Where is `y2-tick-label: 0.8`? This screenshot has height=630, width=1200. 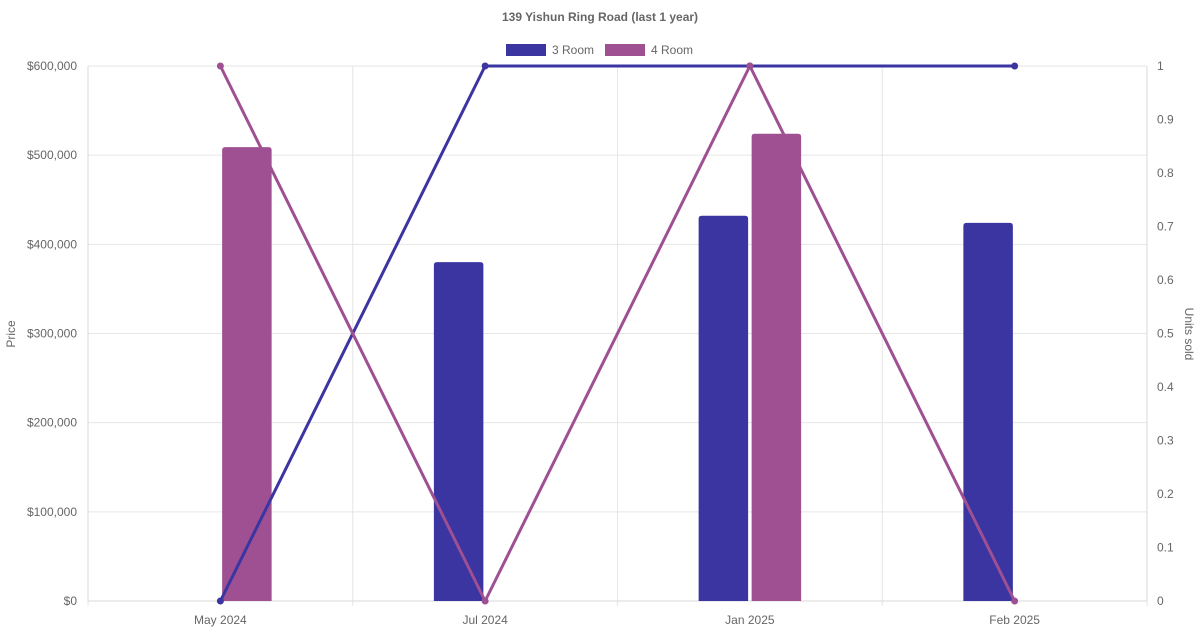 y2-tick-label: 0.8 is located at coordinates (1165, 173).